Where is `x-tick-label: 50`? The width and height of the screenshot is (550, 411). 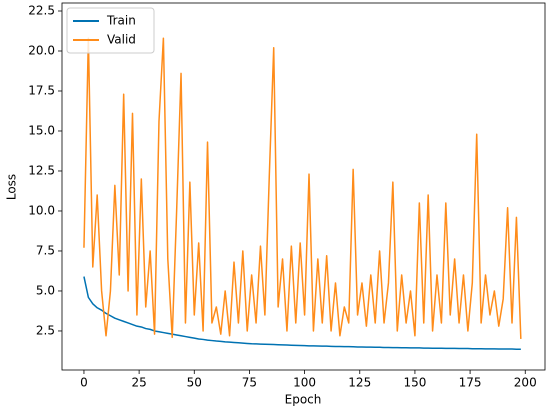 x-tick-label: 50 is located at coordinates (194, 383).